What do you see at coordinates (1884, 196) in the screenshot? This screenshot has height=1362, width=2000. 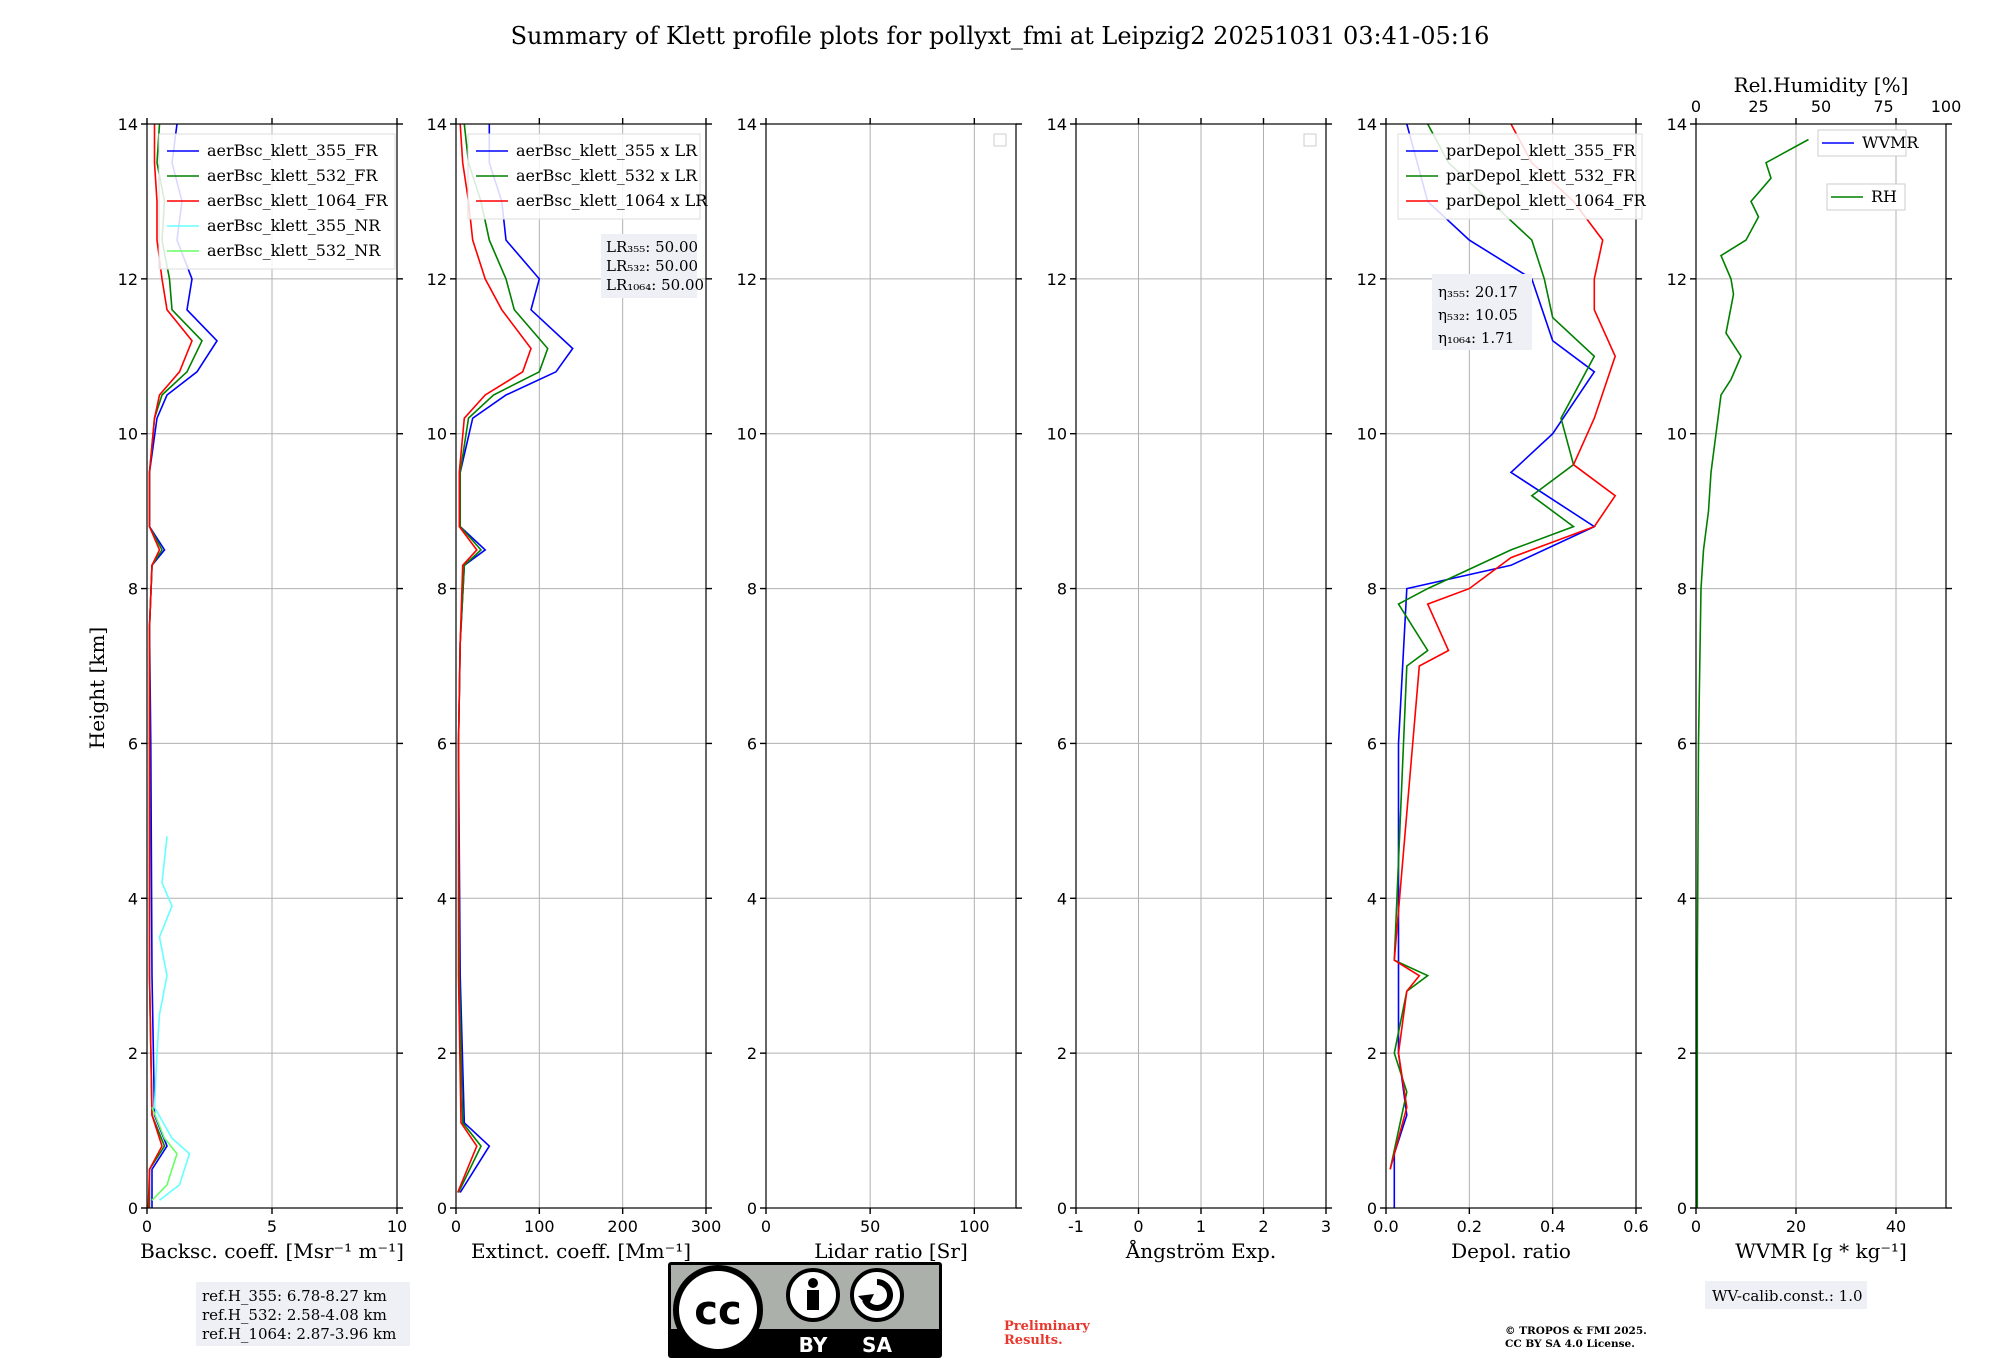 I see `legend-entry: RH` at bounding box center [1884, 196].